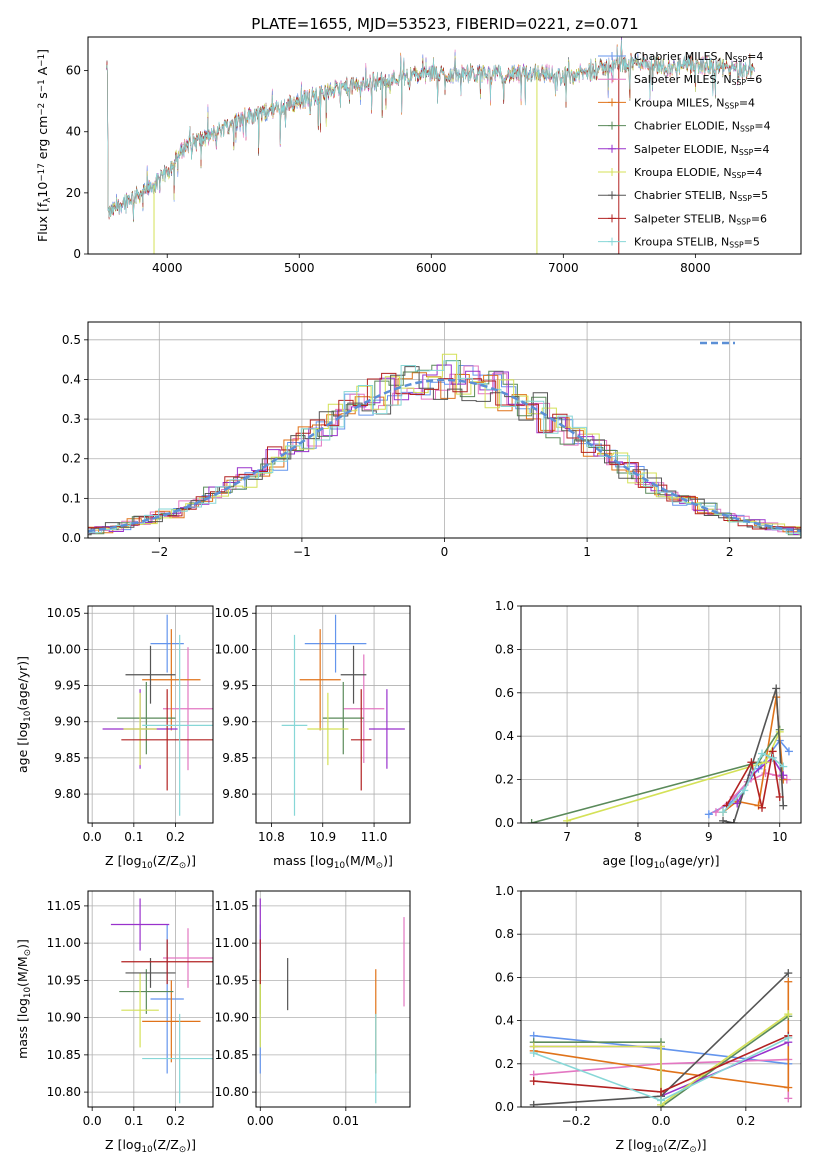 Image resolution: width=819 pixels, height=1170 pixels. What do you see at coordinates (22, 747) in the screenshot?
I see `y-axis-label-part: age [log` at bounding box center [22, 747].